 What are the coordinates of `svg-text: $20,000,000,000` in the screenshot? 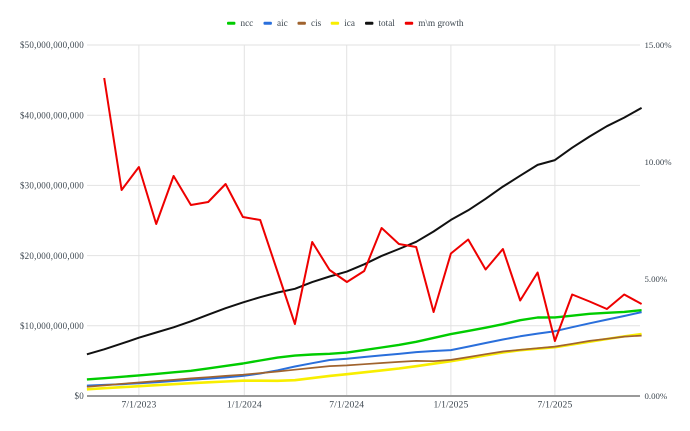 It's located at (52, 256).